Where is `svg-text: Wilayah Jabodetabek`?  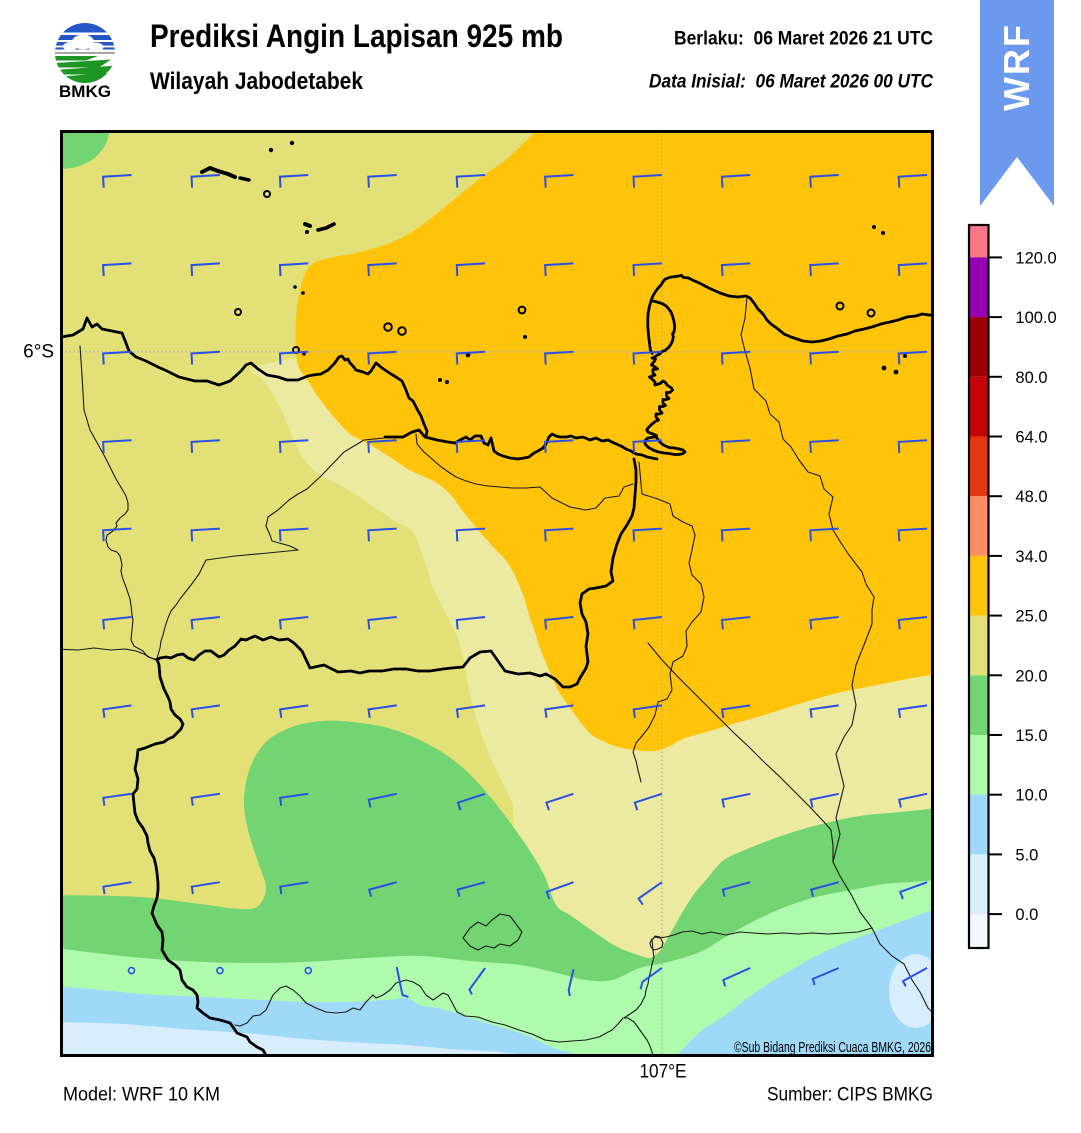 svg-text: Wilayah Jabodetabek is located at coordinates (257, 81).